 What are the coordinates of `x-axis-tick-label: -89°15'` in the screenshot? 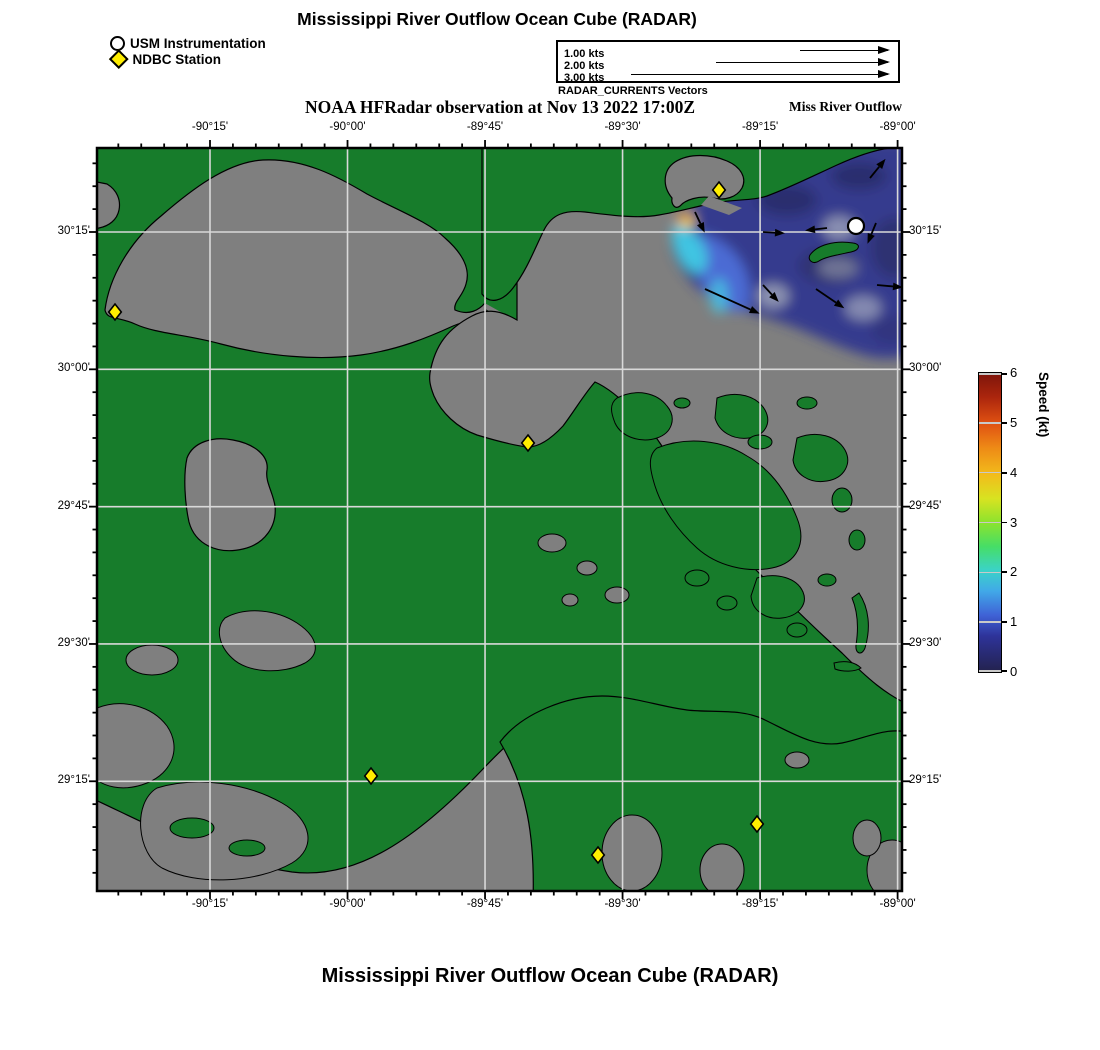 It's located at (760, 127).